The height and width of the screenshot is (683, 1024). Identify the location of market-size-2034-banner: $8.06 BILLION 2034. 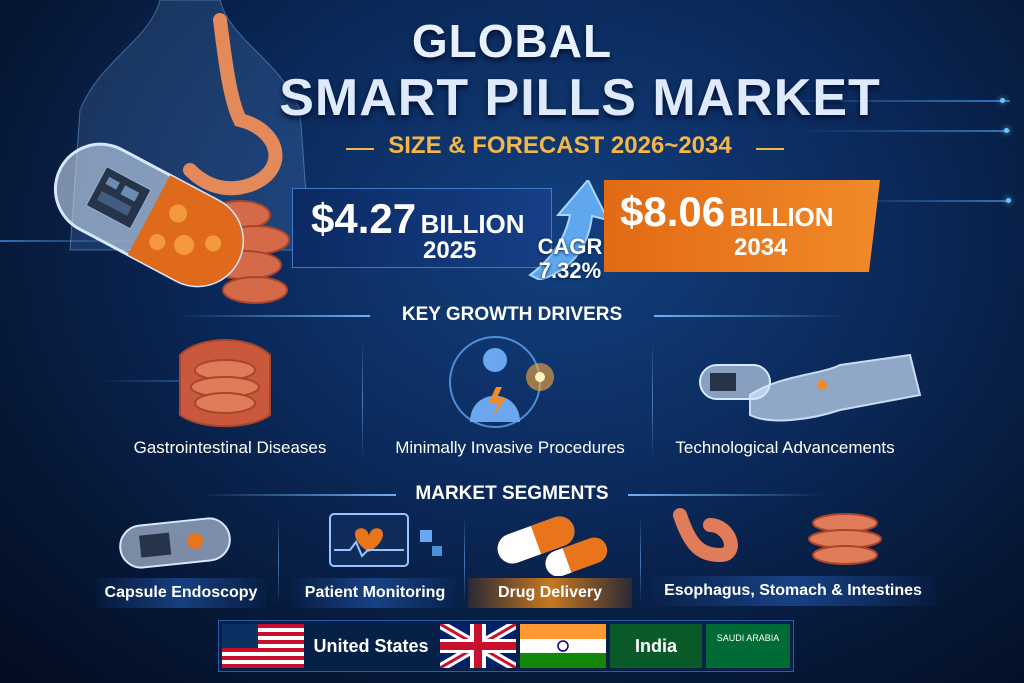
(742, 226).